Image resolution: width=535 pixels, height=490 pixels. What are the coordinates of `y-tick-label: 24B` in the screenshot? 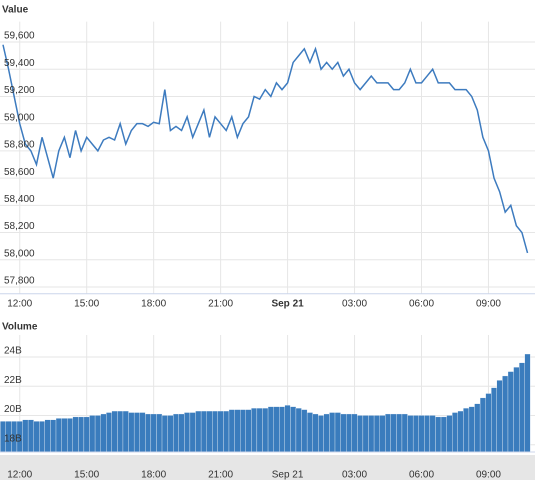 It's located at (13, 351).